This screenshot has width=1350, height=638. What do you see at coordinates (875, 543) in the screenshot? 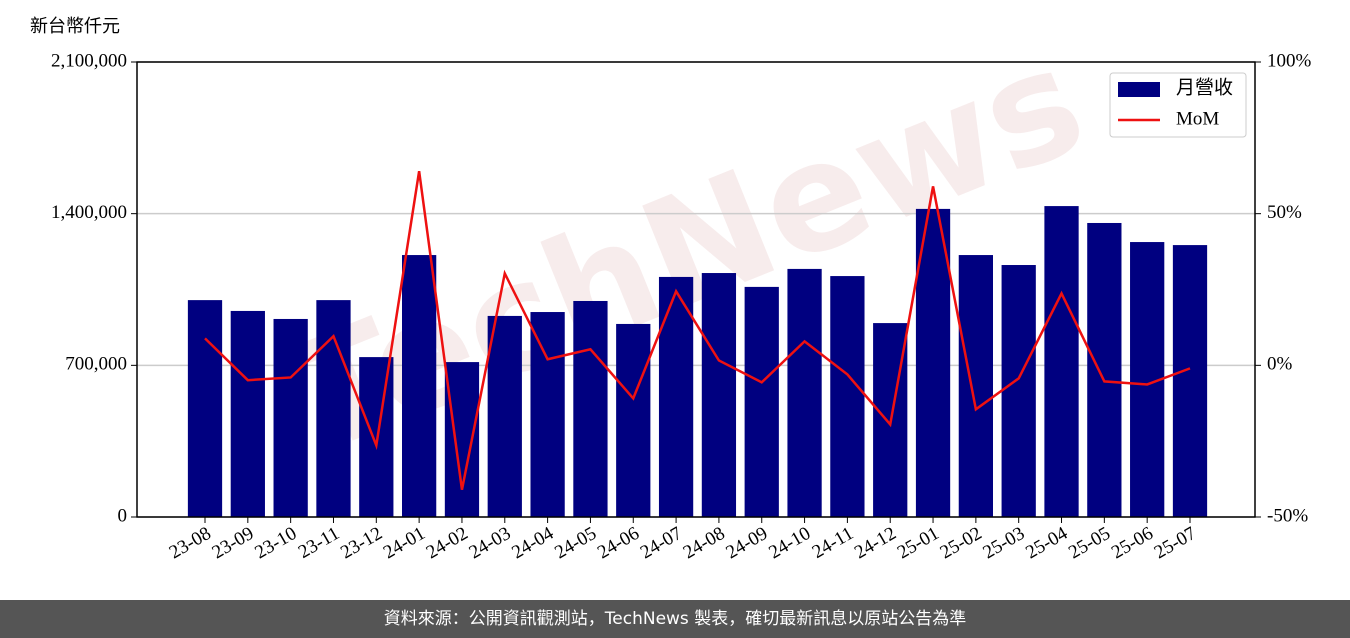
I see `x-tick-label: 24-12` at bounding box center [875, 543].